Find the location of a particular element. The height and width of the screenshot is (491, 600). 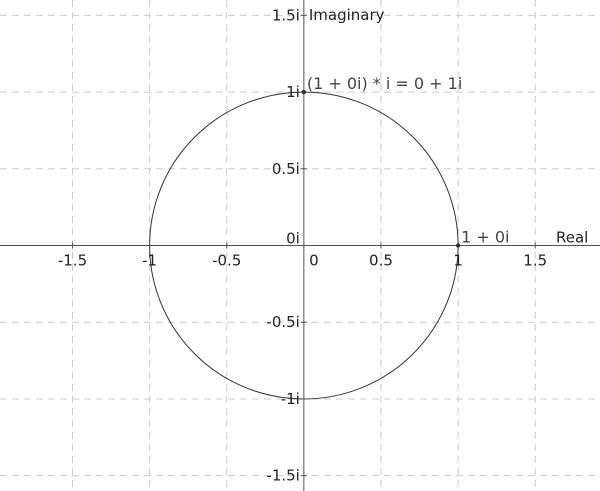

x-tick-label: 1.5 is located at coordinates (535, 261).